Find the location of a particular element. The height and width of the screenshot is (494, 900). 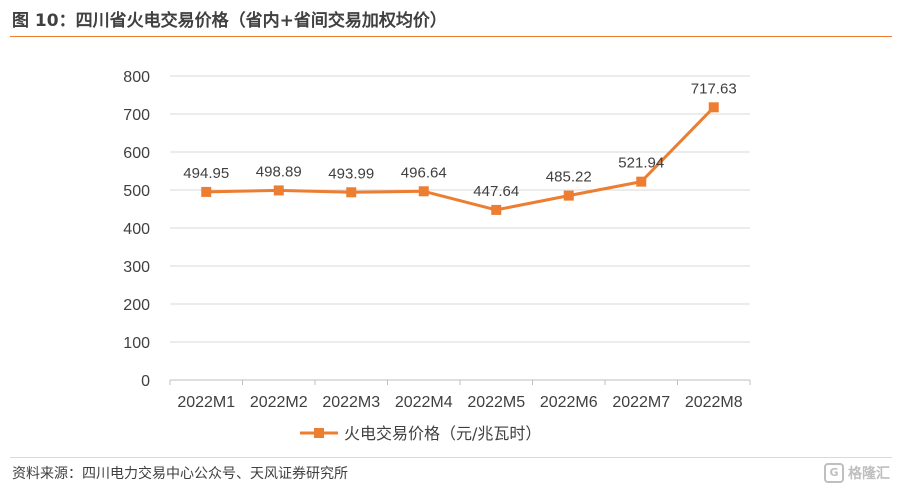

x-tick-label: 2022M4 is located at coordinates (424, 402).